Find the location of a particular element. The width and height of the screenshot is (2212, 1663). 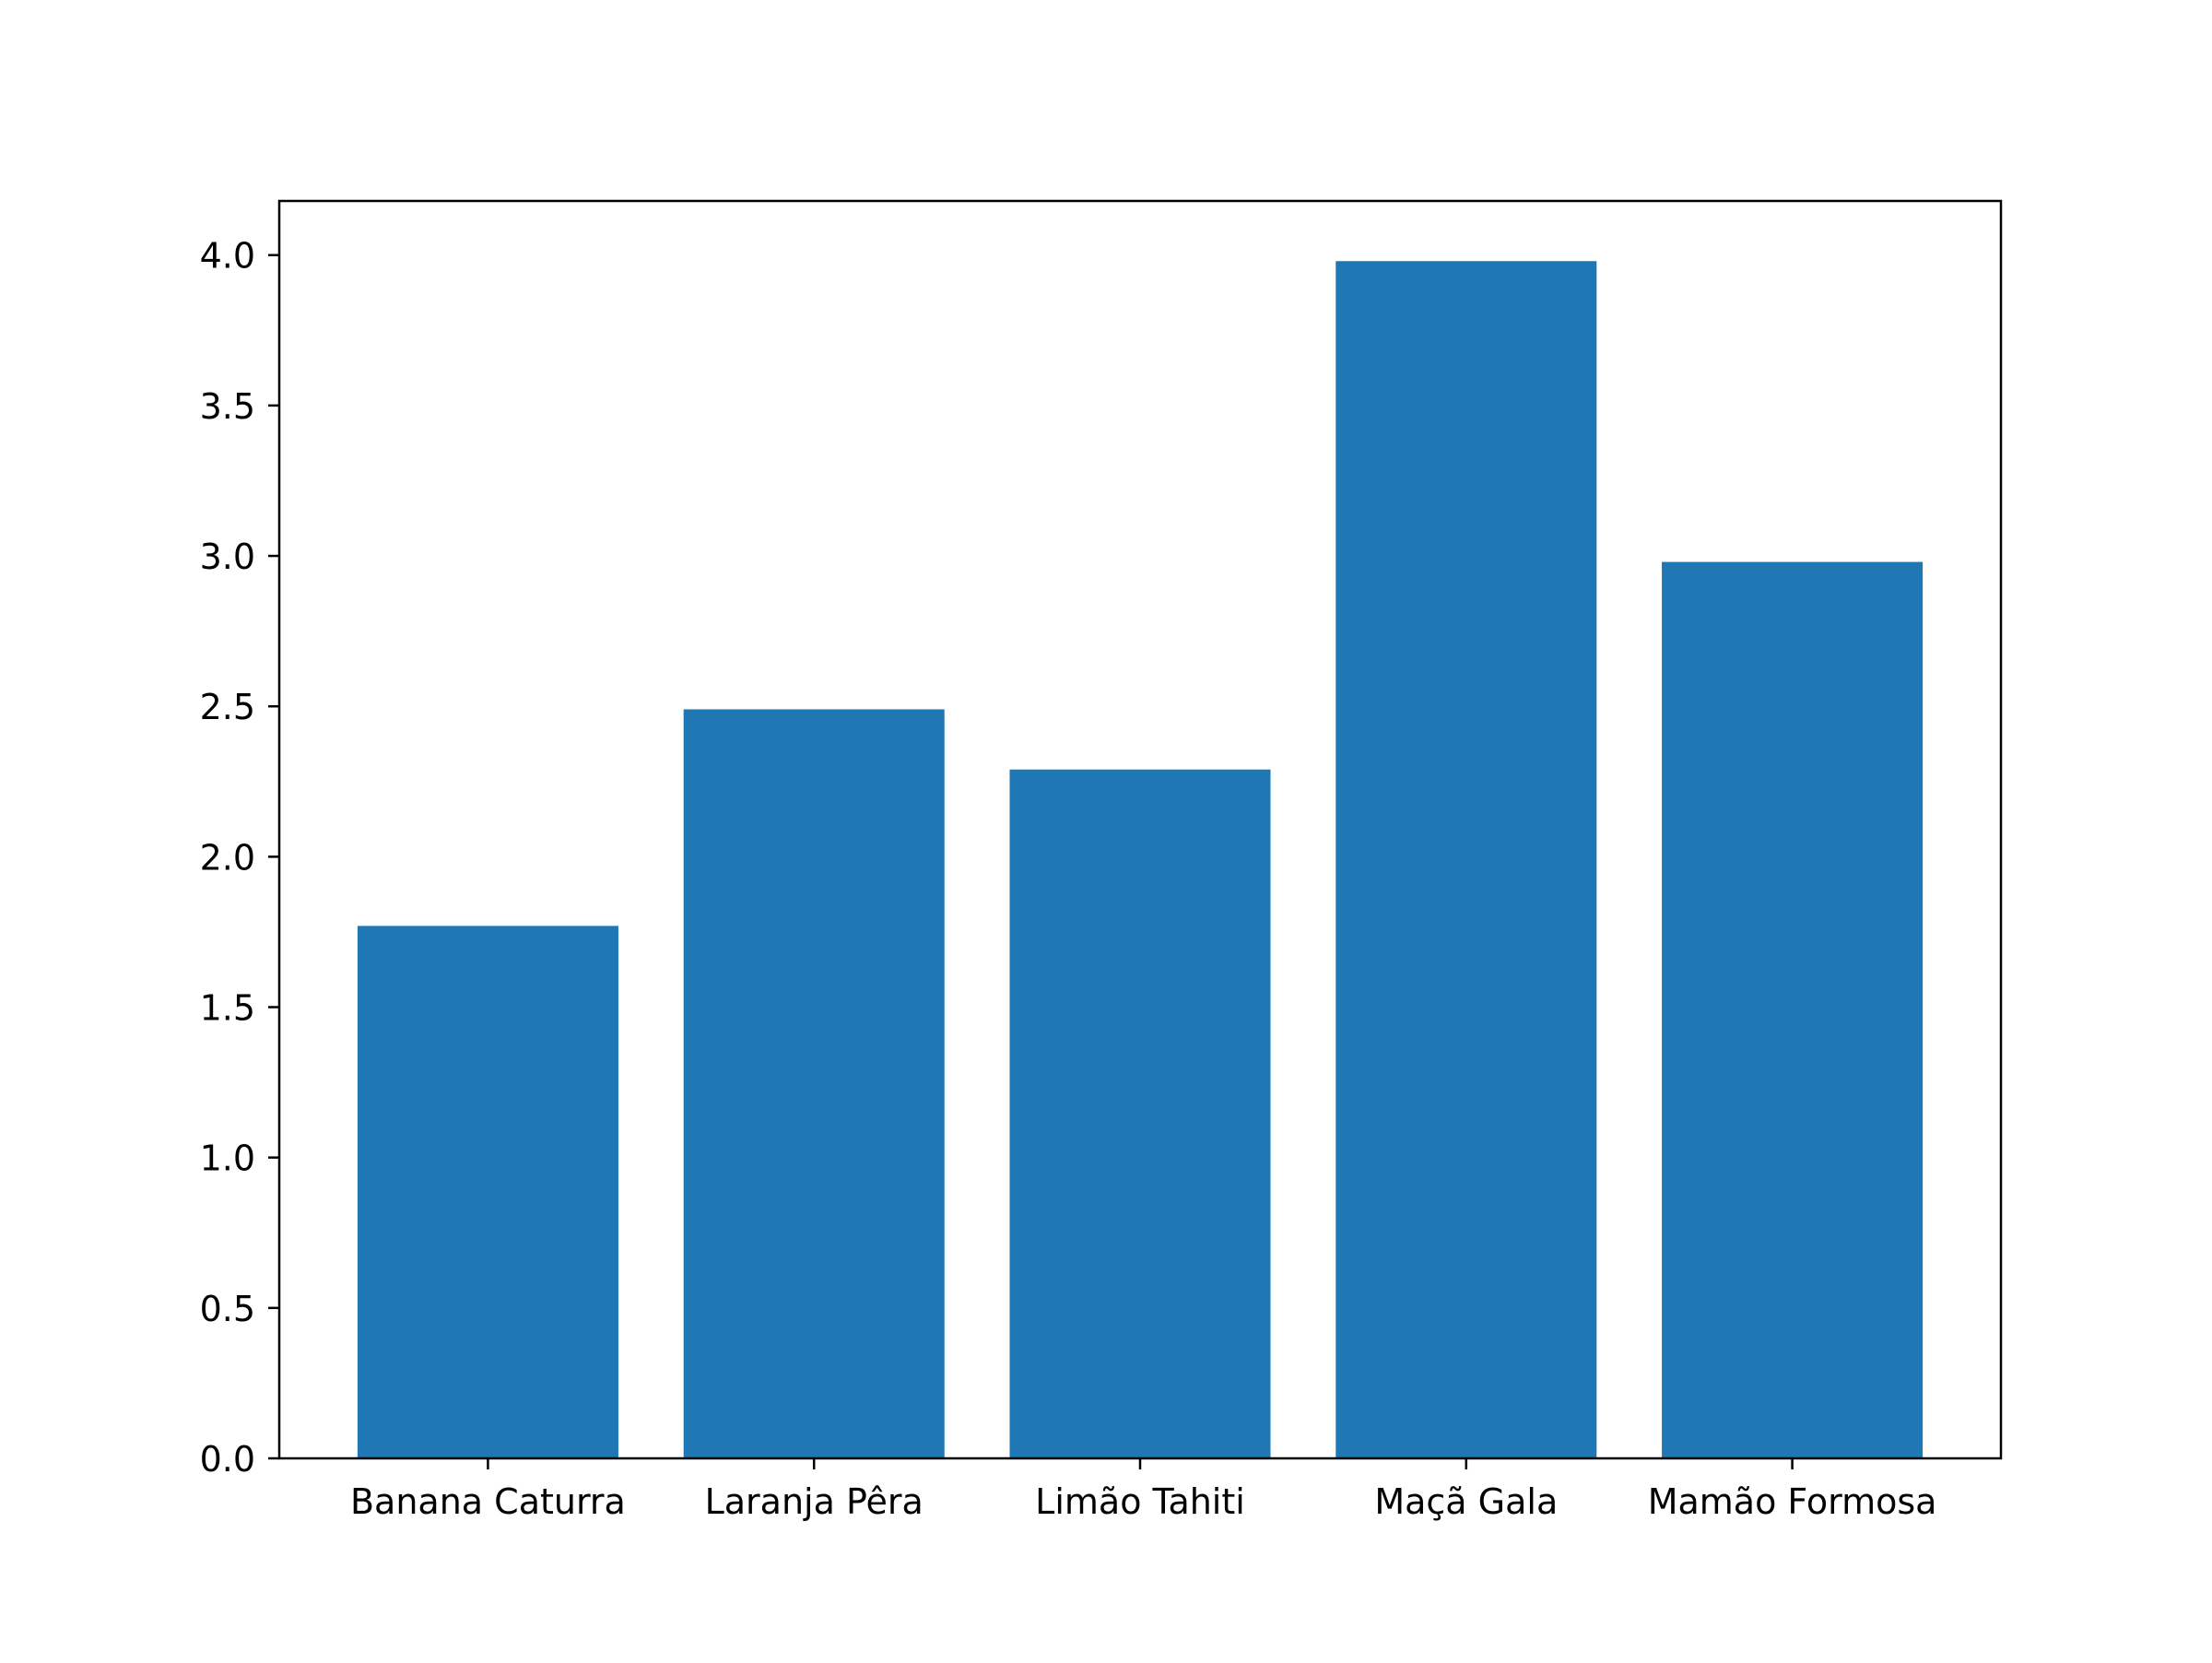

x-tick-label: Limão Tahiti is located at coordinates (1140, 1501).